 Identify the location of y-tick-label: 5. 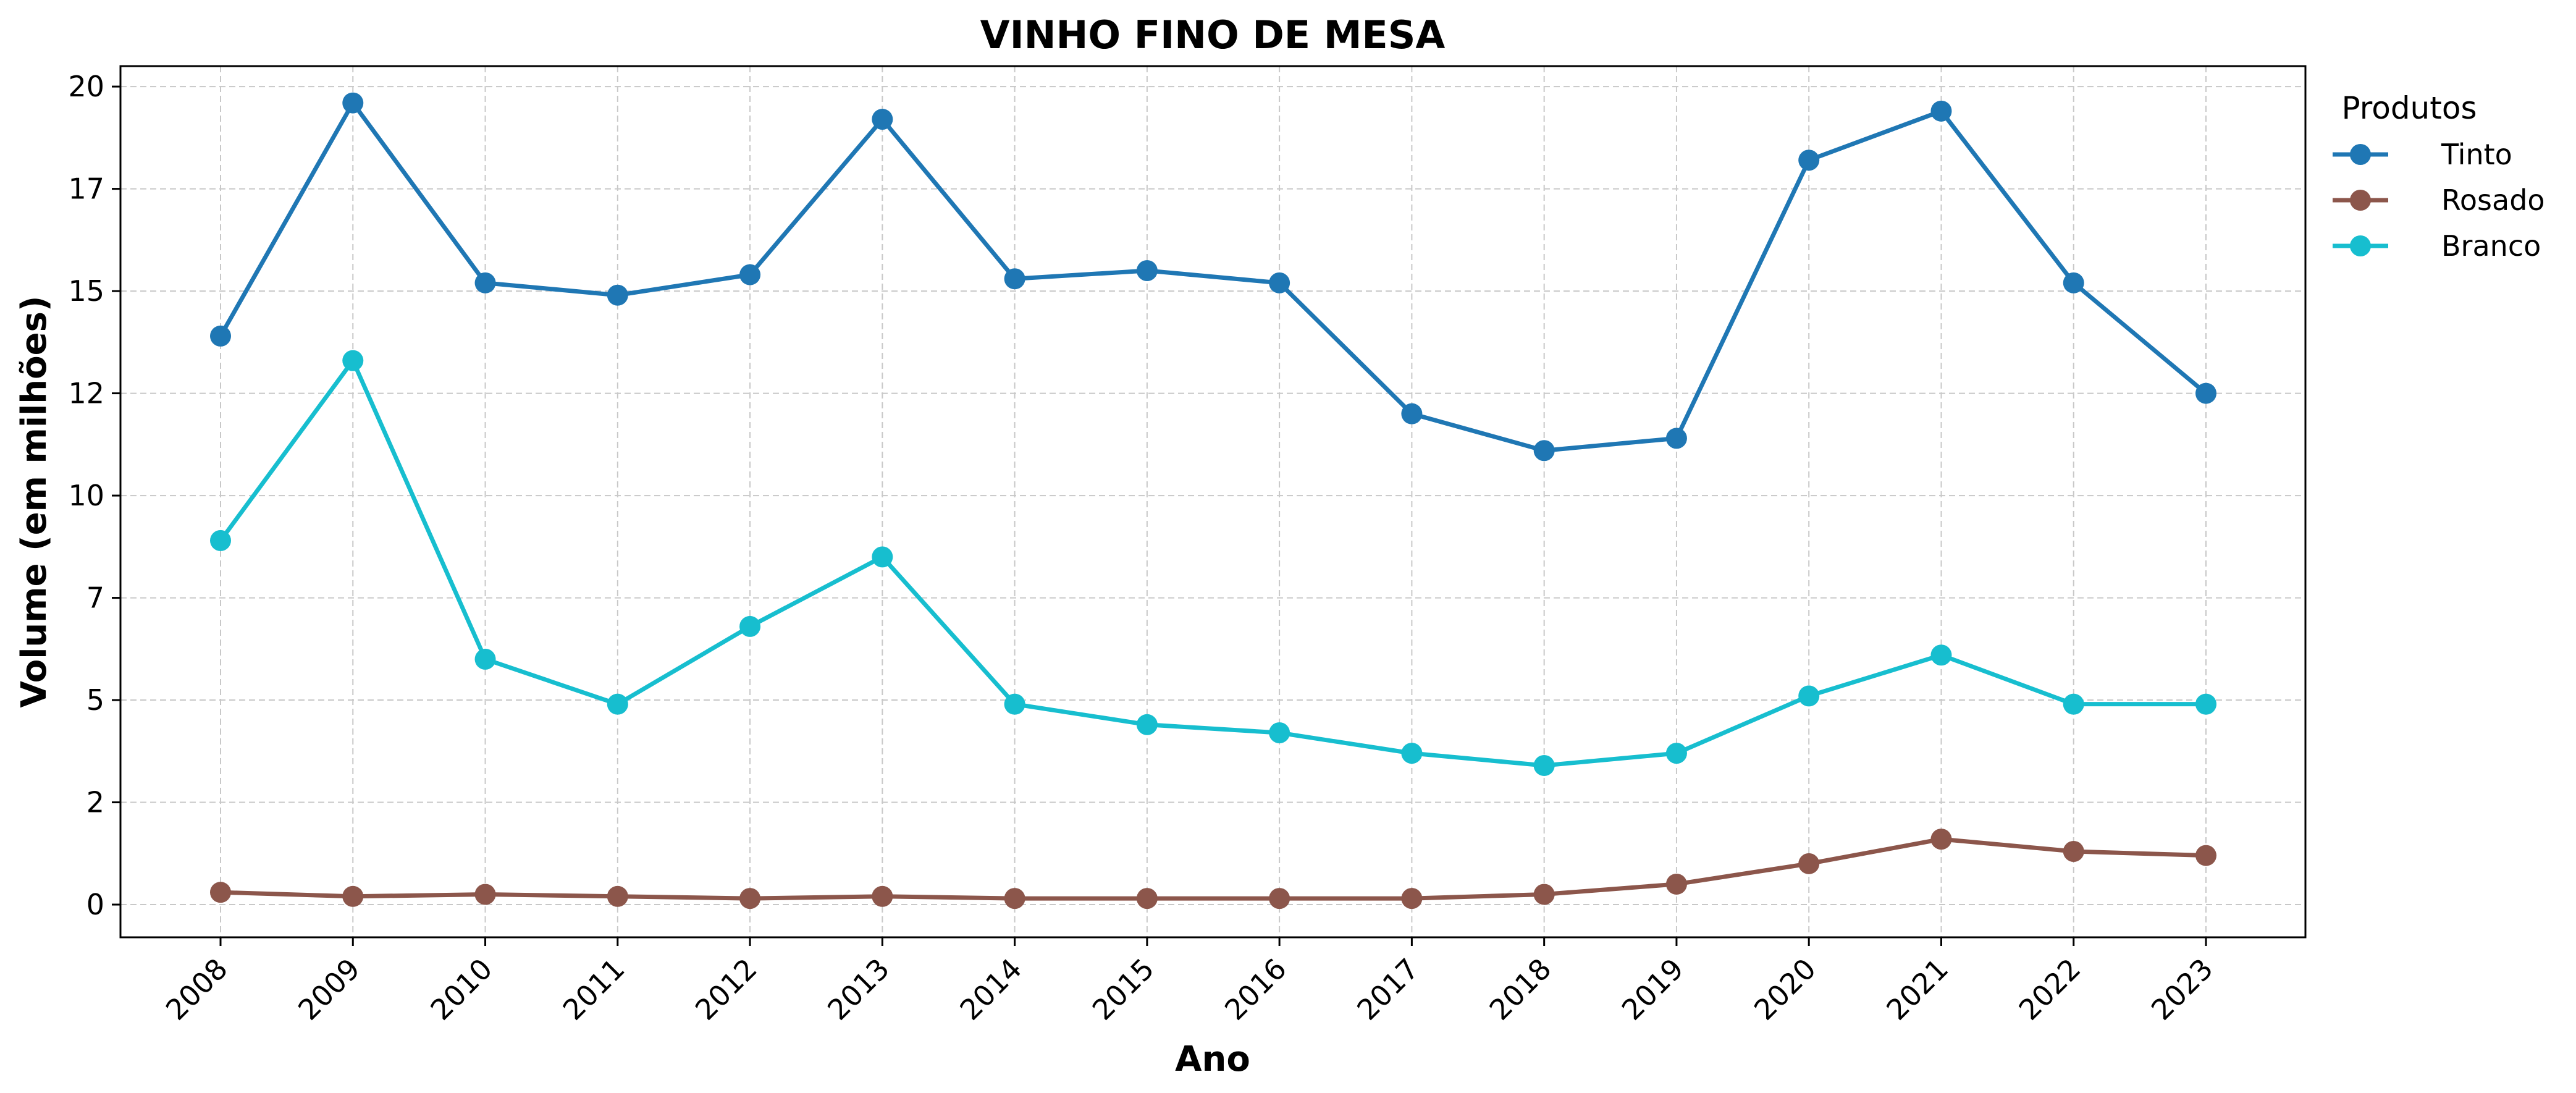
(95, 700).